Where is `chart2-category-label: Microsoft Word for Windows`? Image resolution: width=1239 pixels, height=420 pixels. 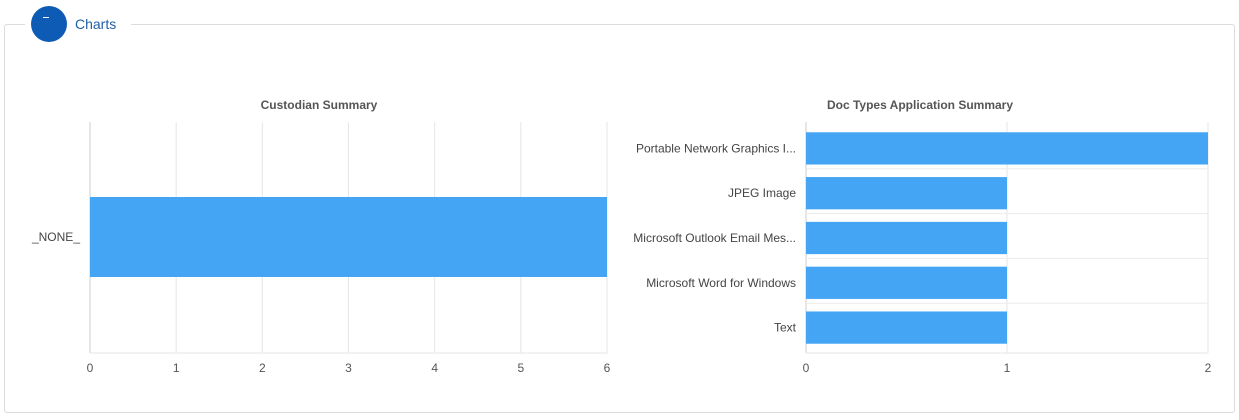 chart2-category-label: Microsoft Word for Windows is located at coordinates (721, 283).